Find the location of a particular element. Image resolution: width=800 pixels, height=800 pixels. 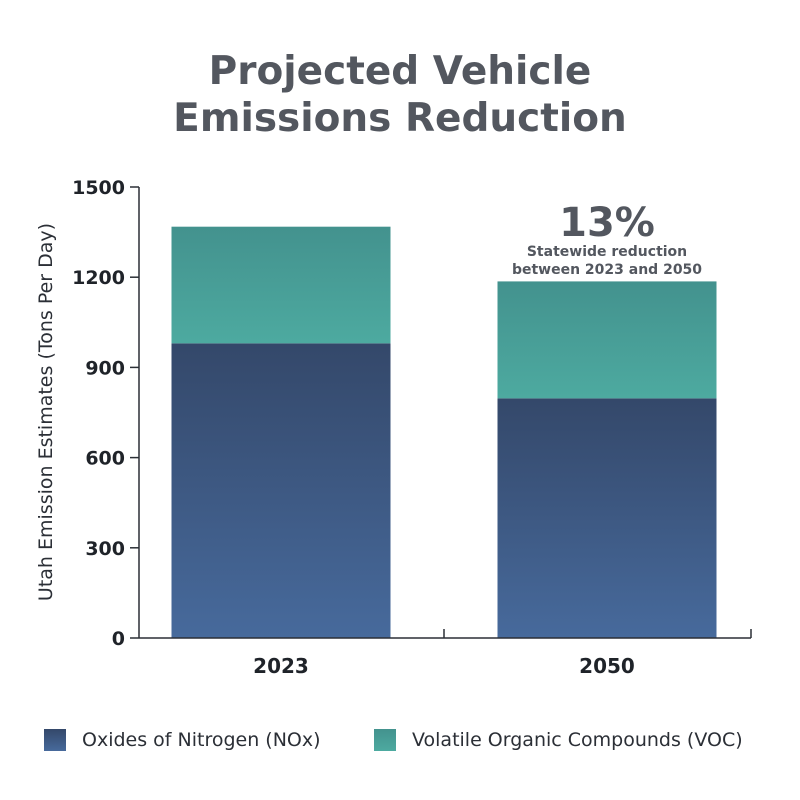

legend-swatch-voc is located at coordinates (385, 740).